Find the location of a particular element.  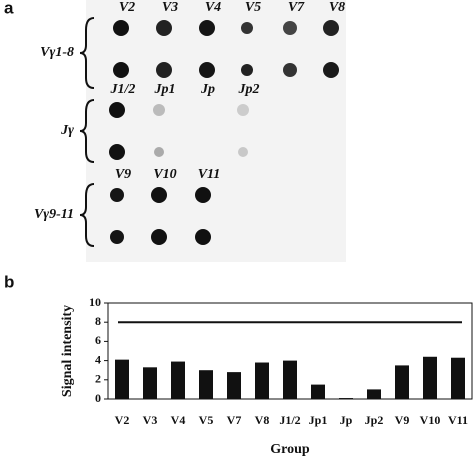

y-tick-label: 0 is located at coordinates (98, 398).